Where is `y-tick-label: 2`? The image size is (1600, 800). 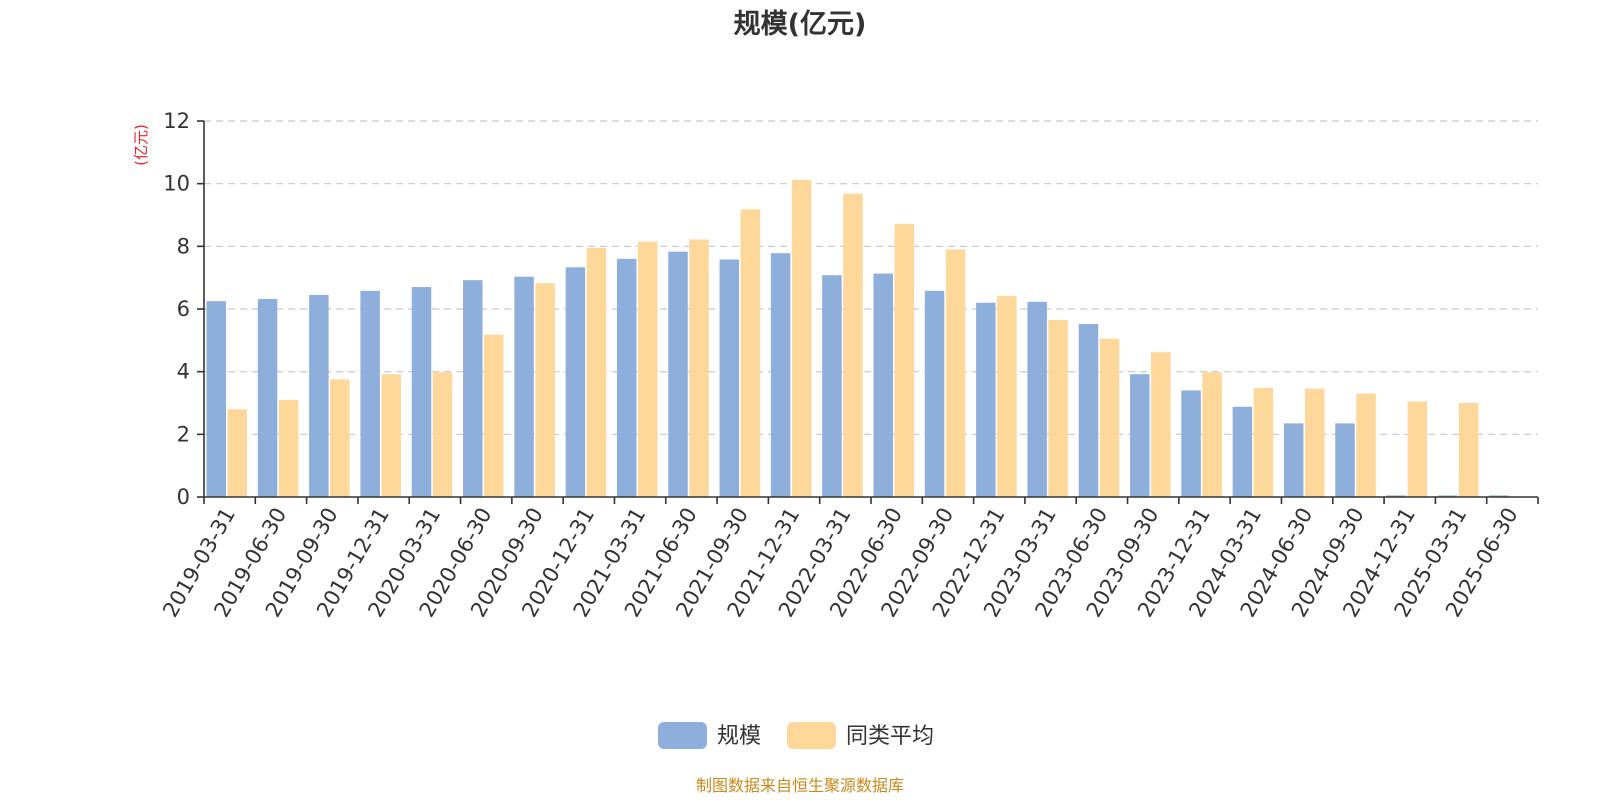
y-tick-label: 2 is located at coordinates (183, 434).